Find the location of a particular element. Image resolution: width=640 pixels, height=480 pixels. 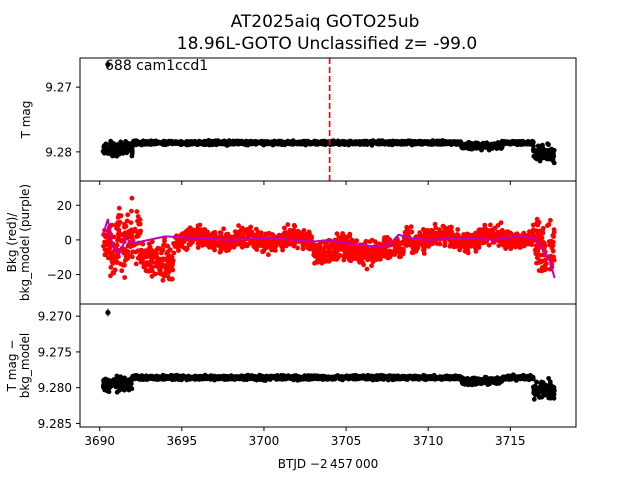

y-tick-label: 9.28 is located at coordinates (58, 152).